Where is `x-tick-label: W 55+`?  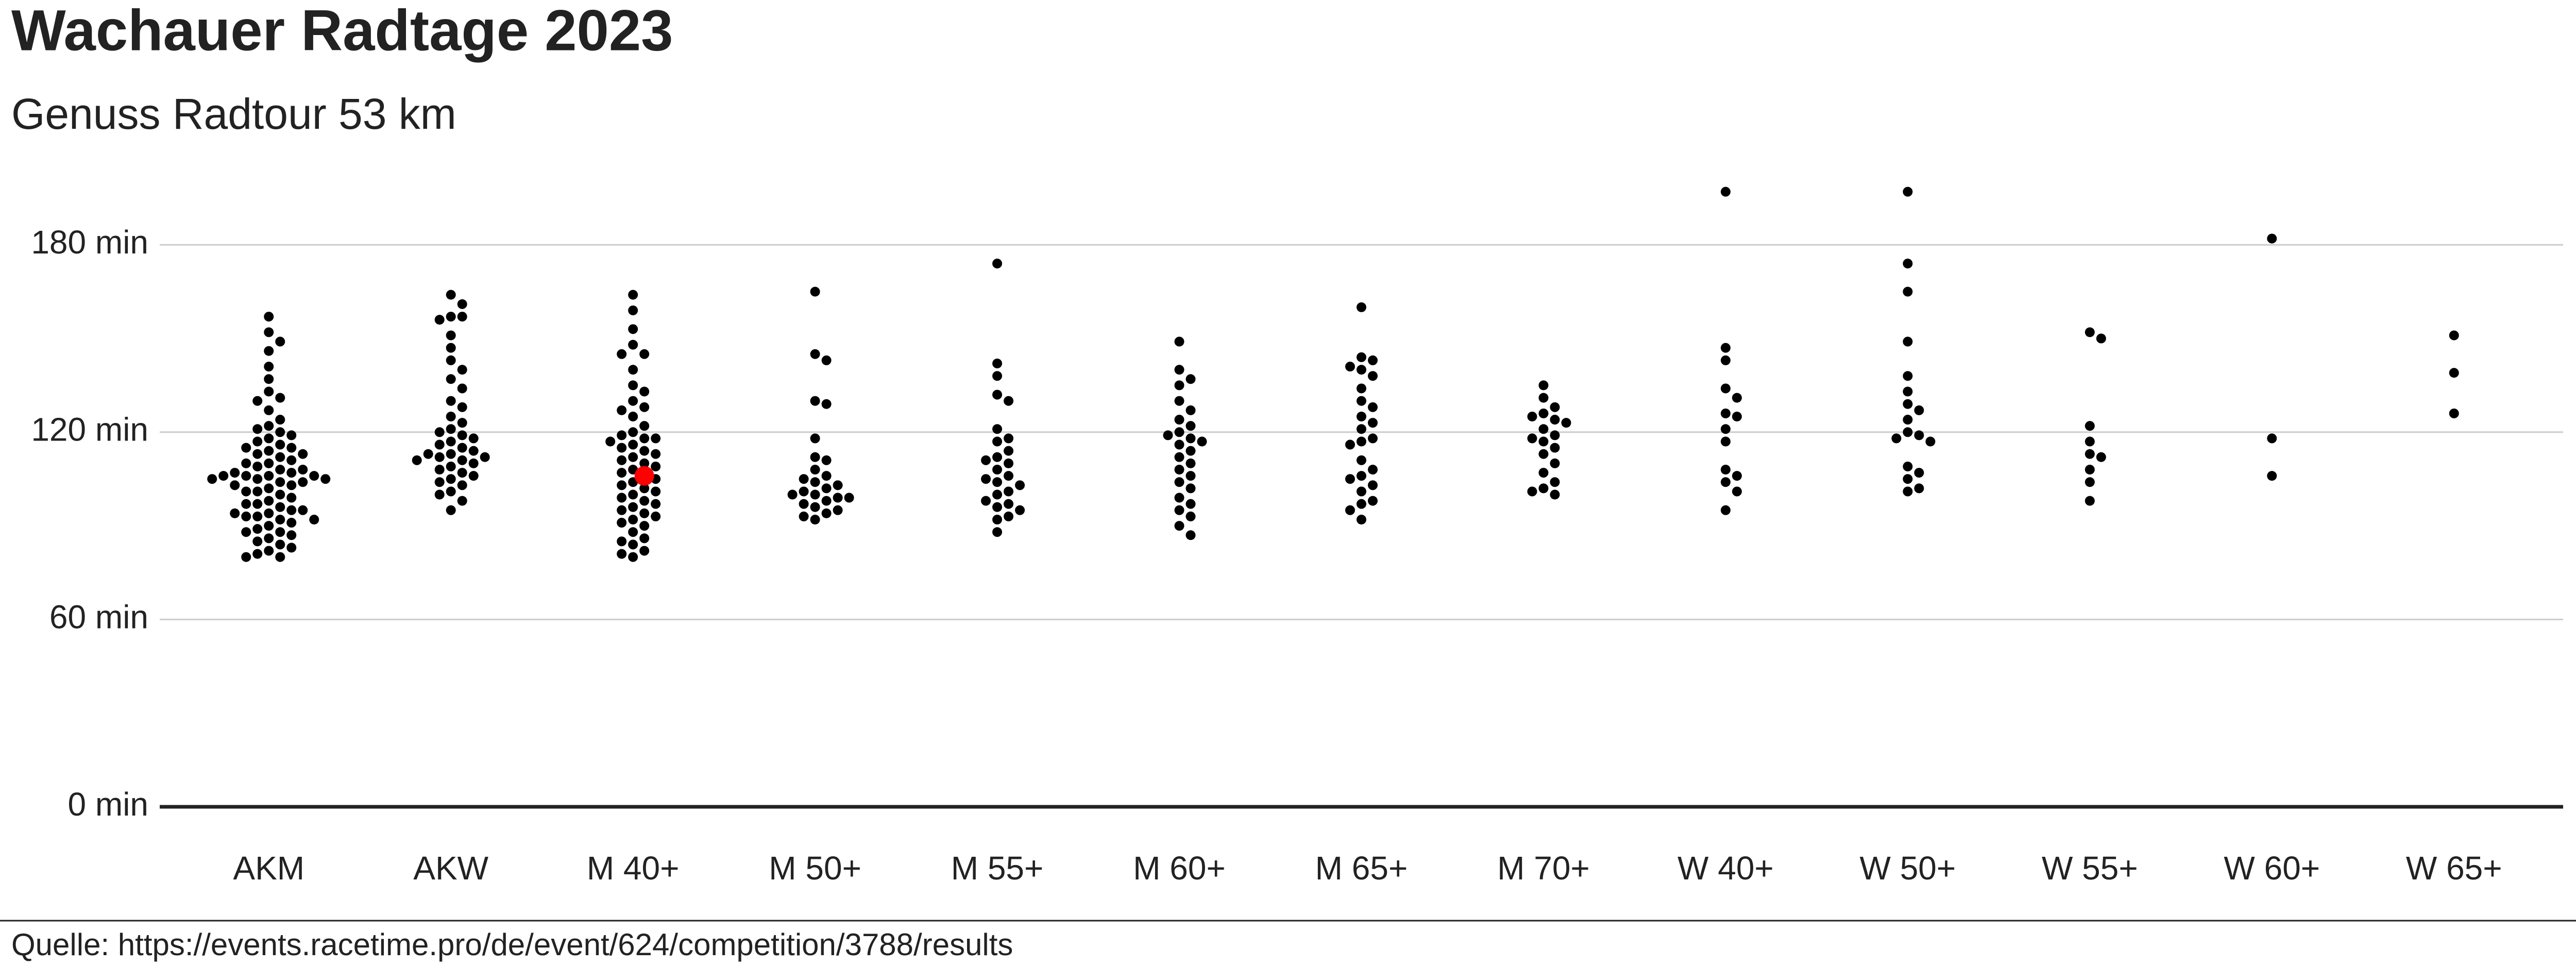 x-tick-label: W 55+ is located at coordinates (2090, 868).